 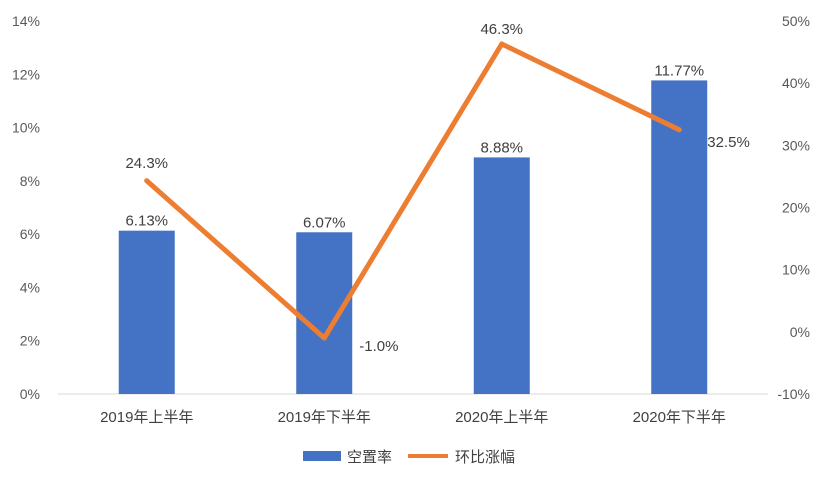 What do you see at coordinates (30, 181) in the screenshot?
I see `left-tick-label: 8%` at bounding box center [30, 181].